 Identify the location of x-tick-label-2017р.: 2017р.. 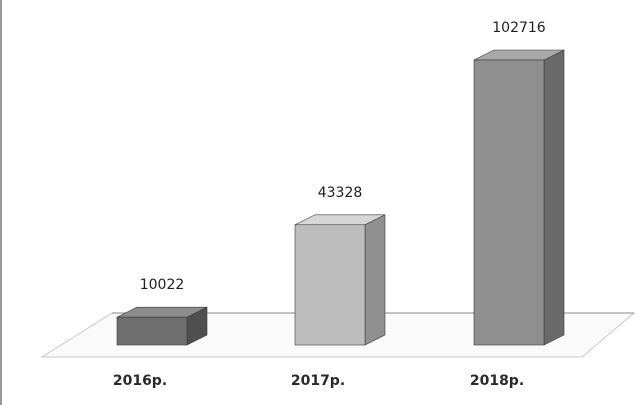
(318, 381).